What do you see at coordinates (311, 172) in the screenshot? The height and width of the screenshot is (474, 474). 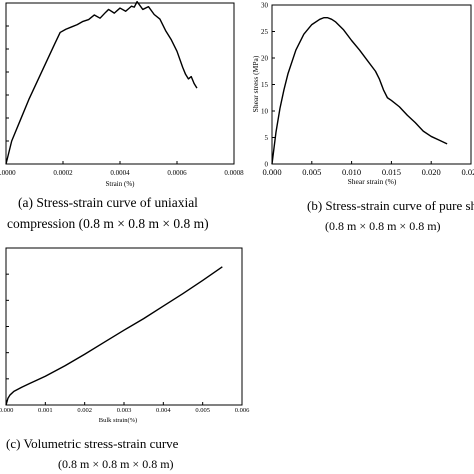 I see `x-tick-label-b: 0.005` at bounding box center [311, 172].